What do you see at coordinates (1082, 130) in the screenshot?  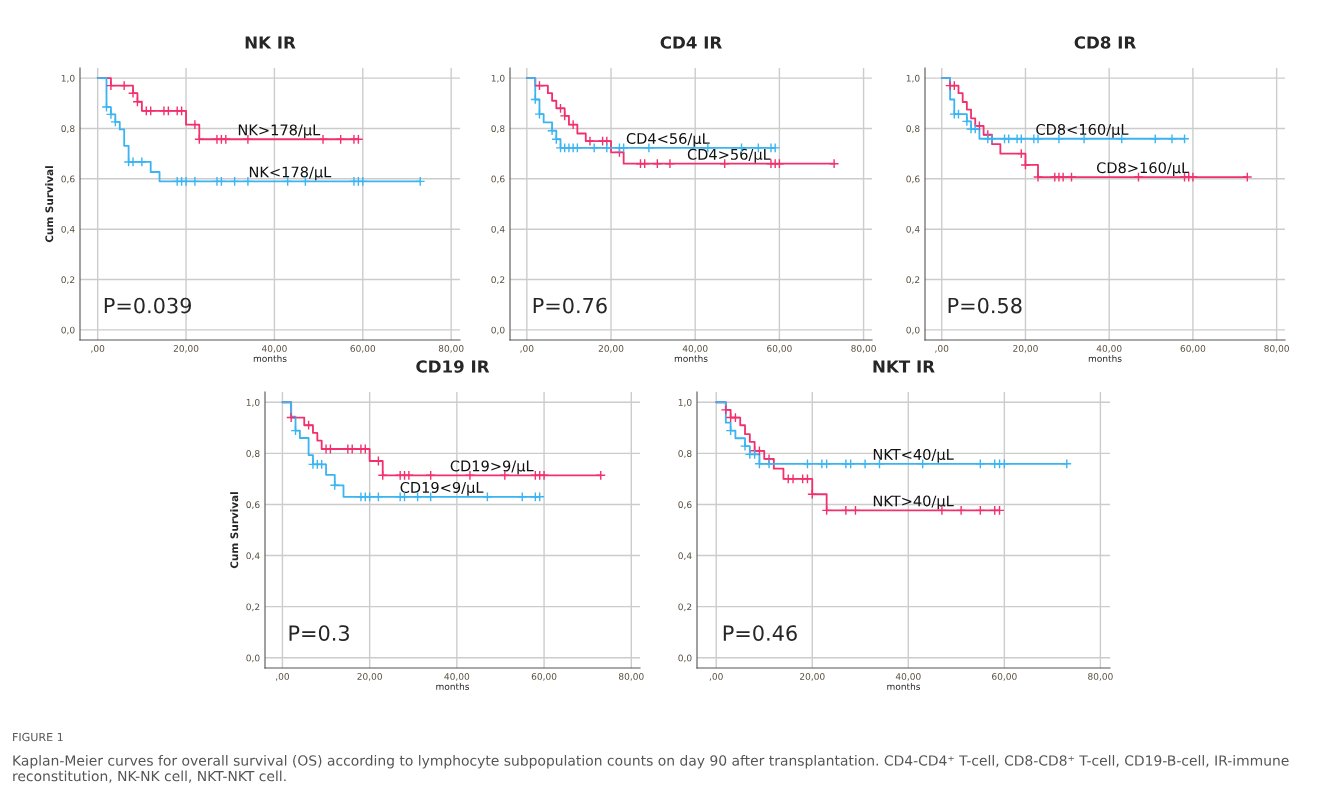 I see `series-label: CD8<160/μL` at bounding box center [1082, 130].